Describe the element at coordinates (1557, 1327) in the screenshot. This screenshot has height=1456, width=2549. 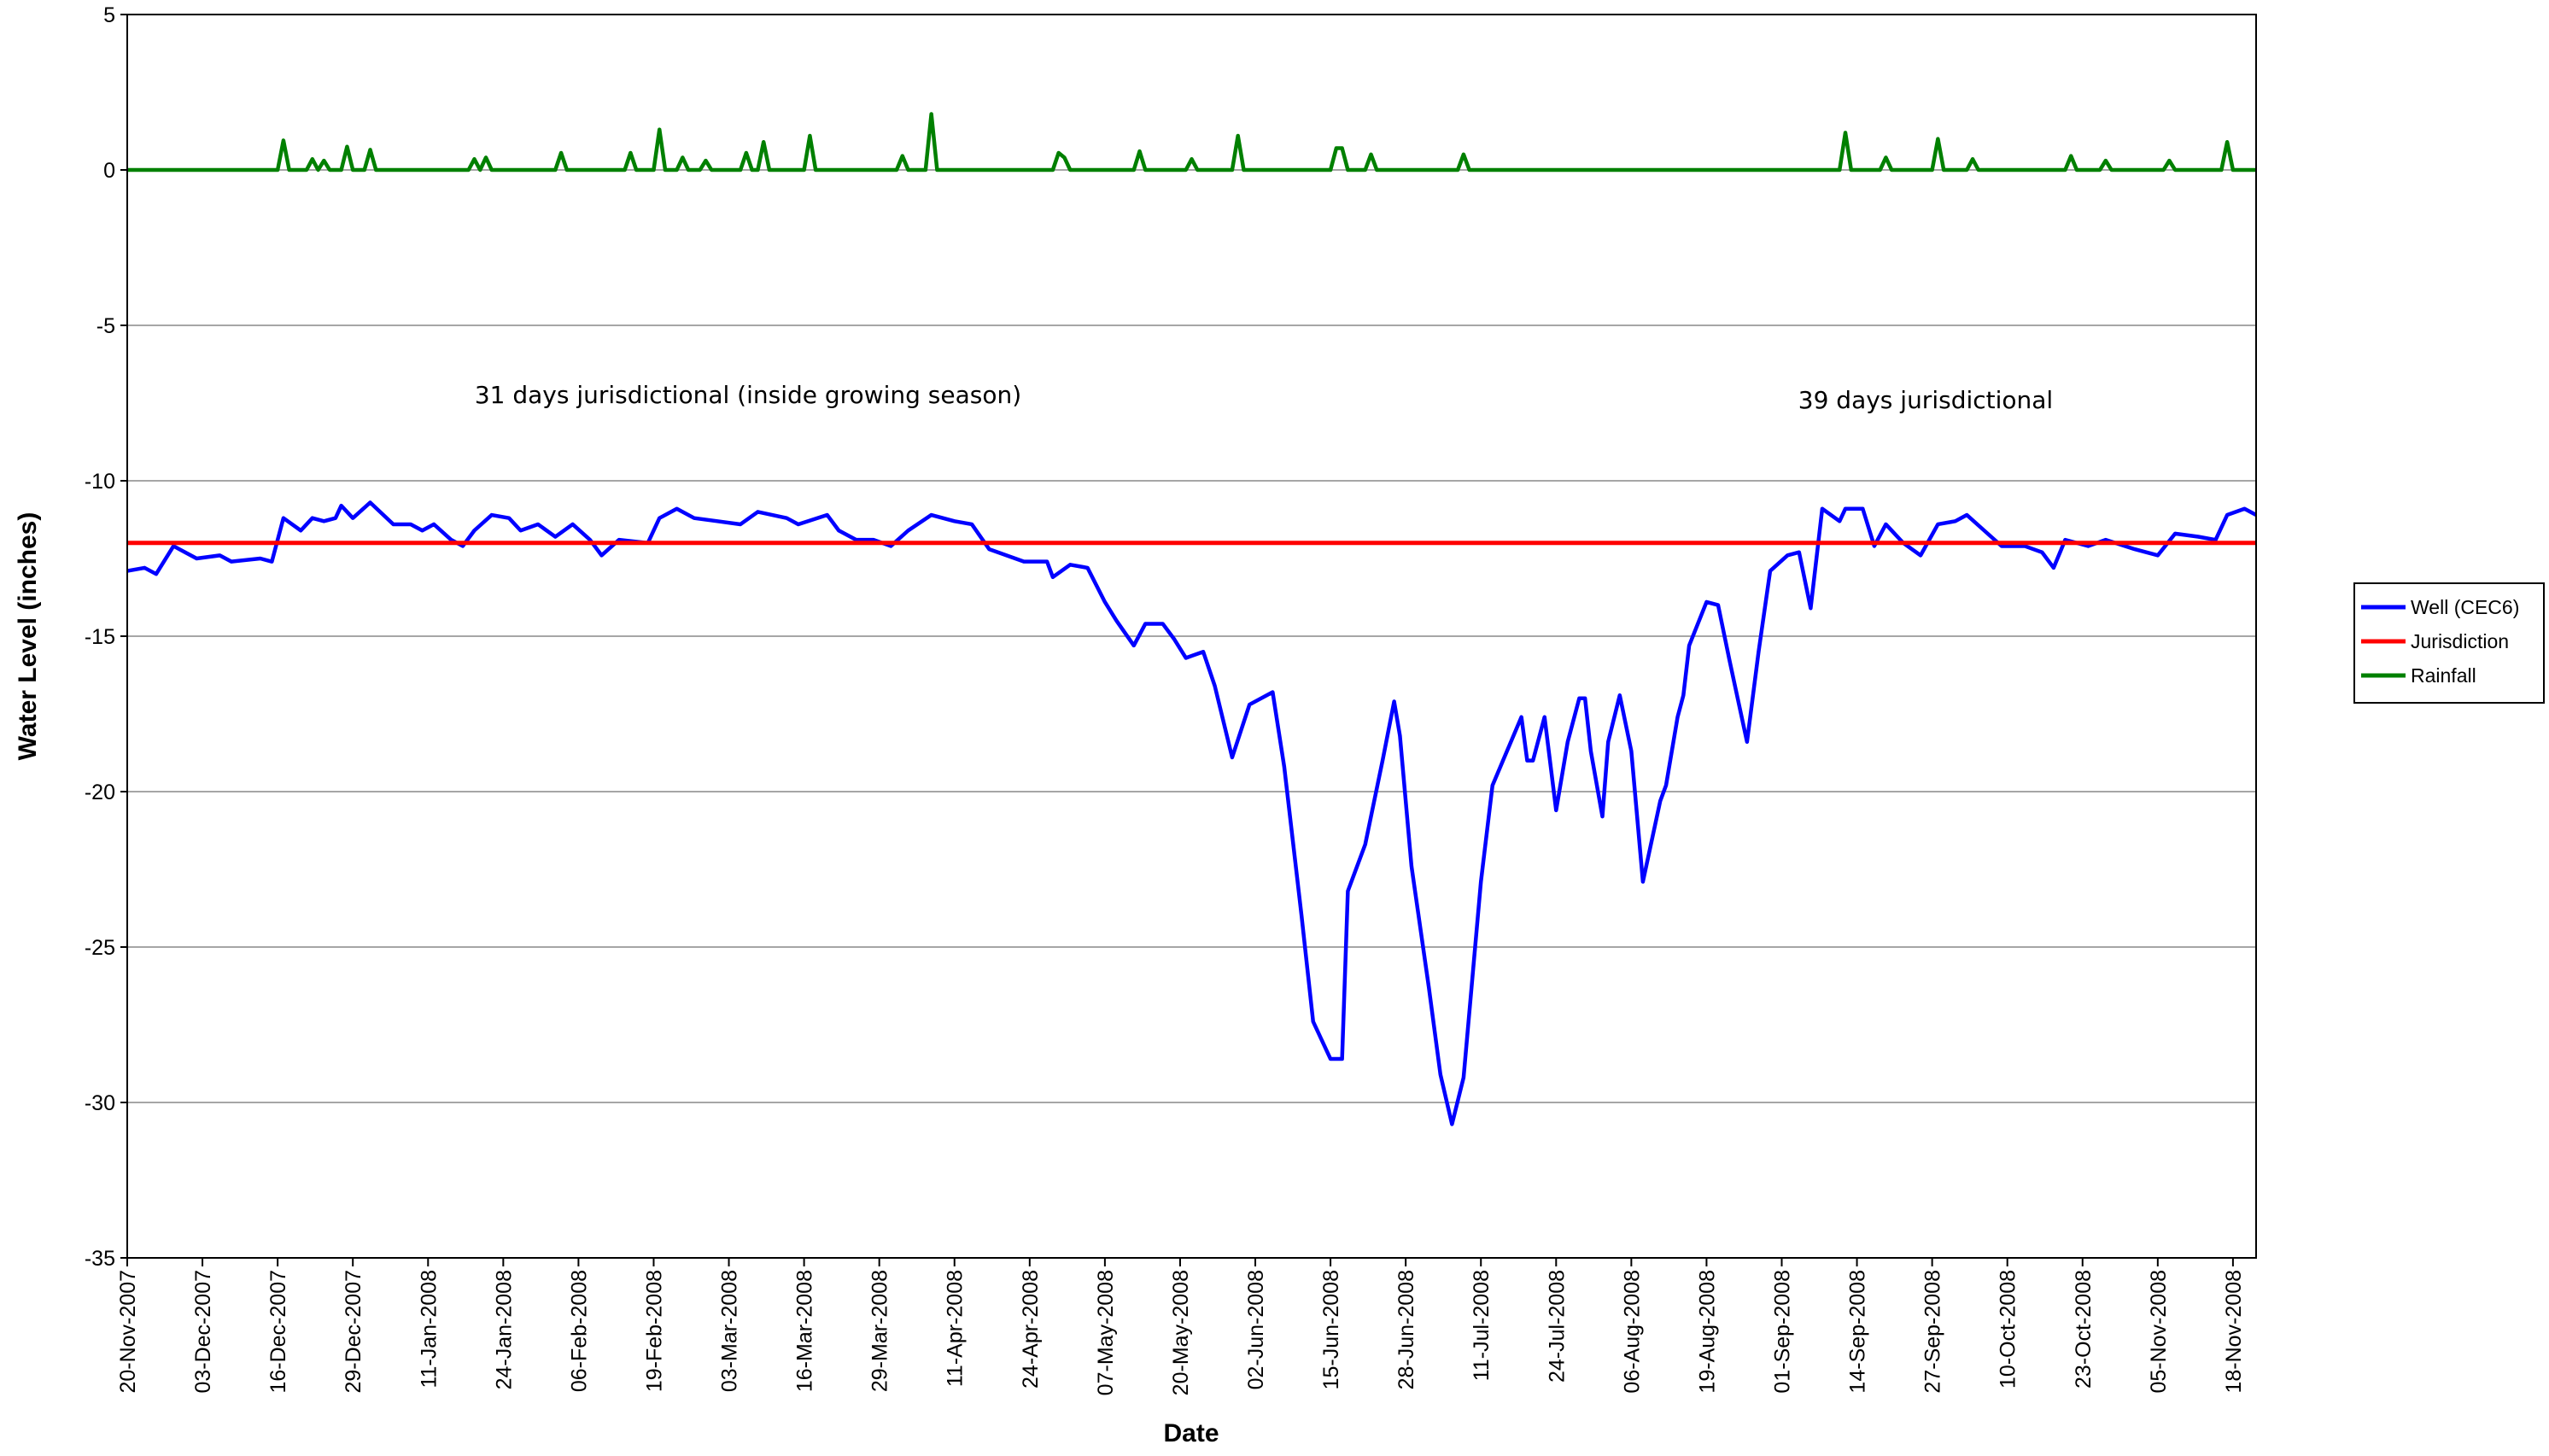
I see `x-tick-label: 24-Jul-2008` at that location.